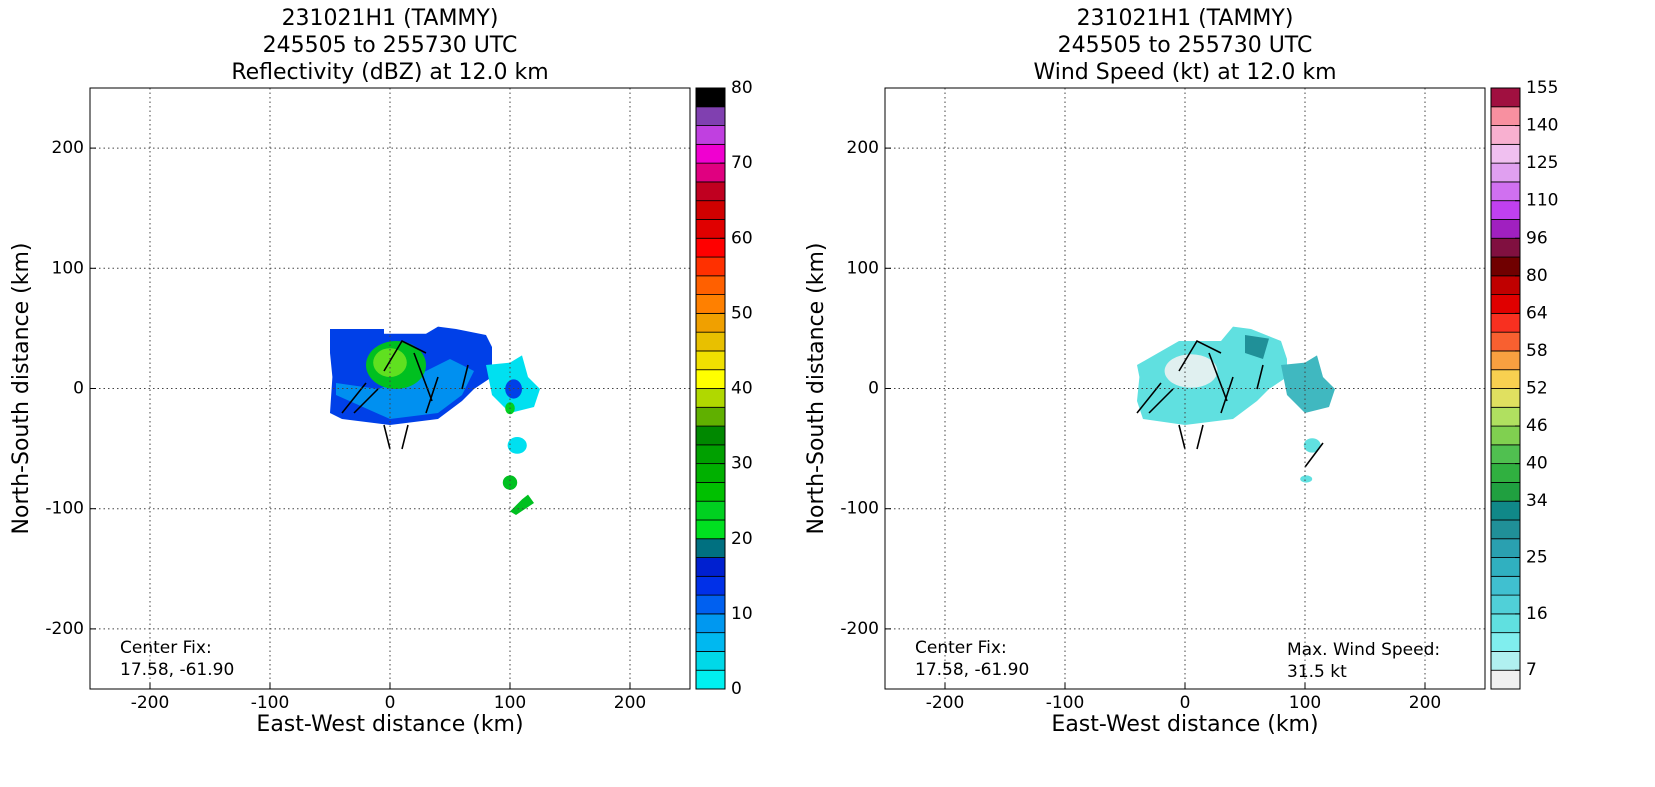 The width and height of the screenshot is (1655, 787). What do you see at coordinates (1531, 670) in the screenshot?
I see `colorbar-tick-label: 7` at bounding box center [1531, 670].